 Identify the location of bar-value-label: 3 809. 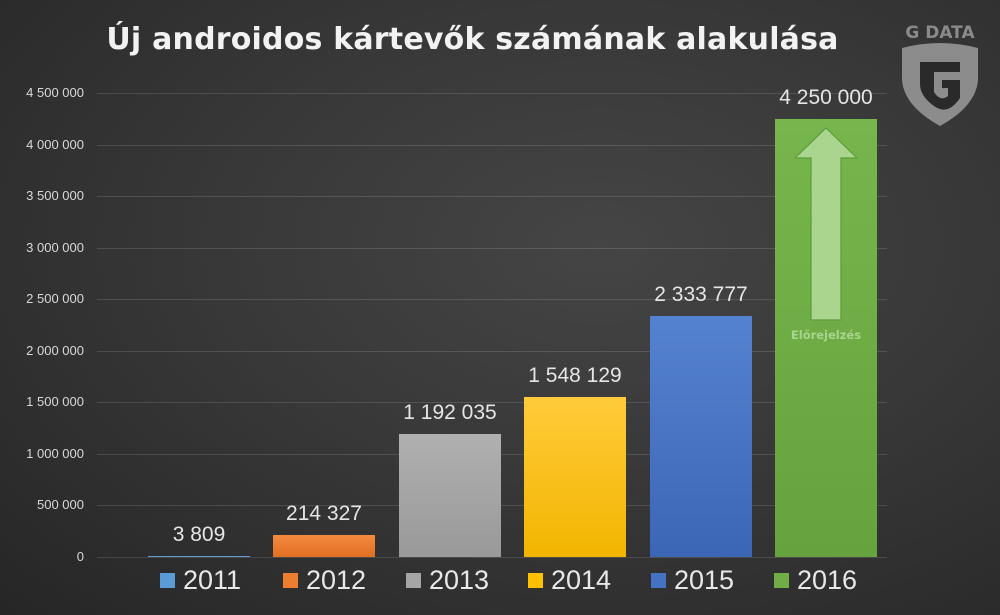
(199, 534).